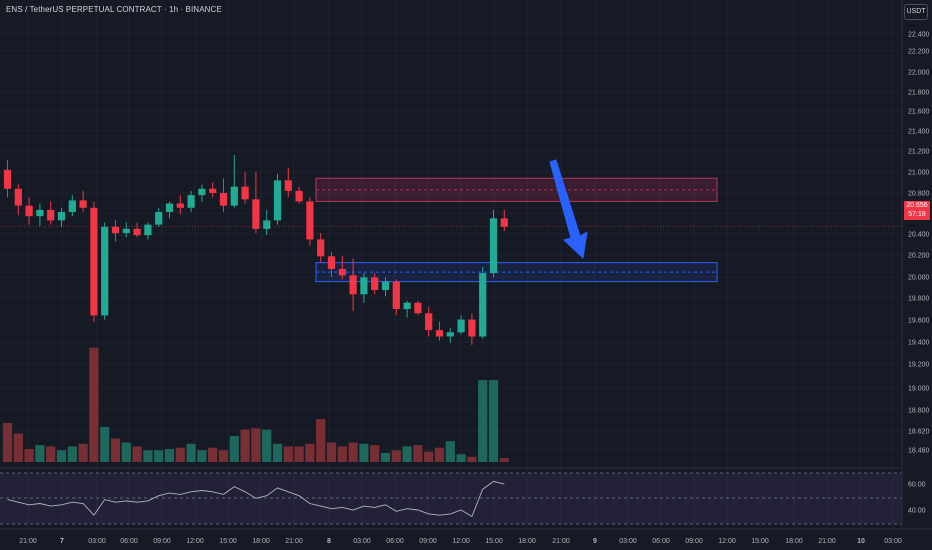 The height and width of the screenshot is (550, 932). I want to click on rsi-line, so click(256, 499).